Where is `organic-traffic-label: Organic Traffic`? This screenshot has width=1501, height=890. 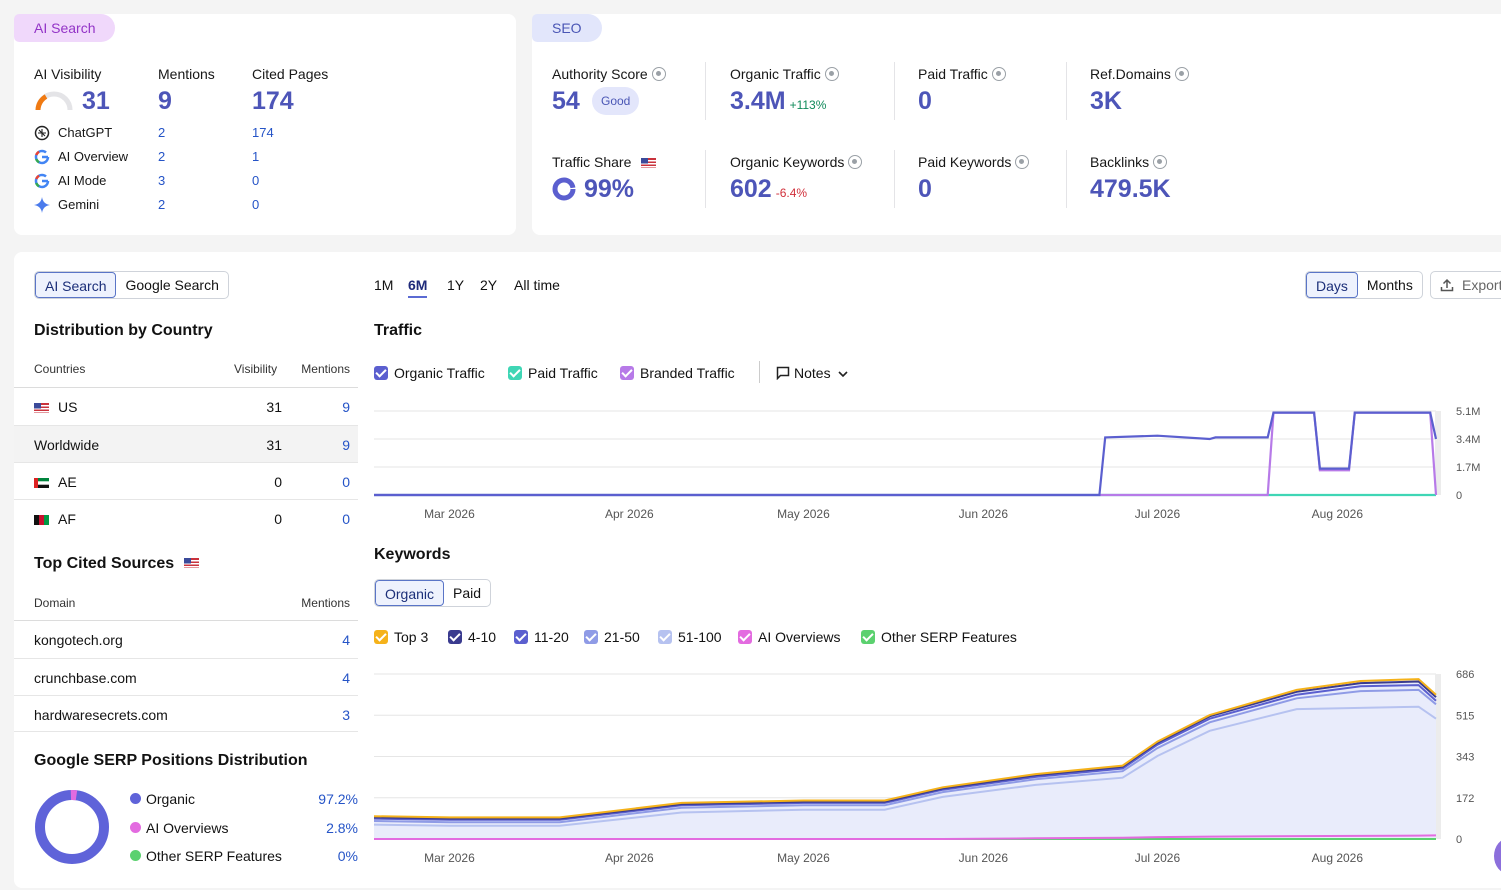 organic-traffic-label: Organic Traffic is located at coordinates (784, 74).